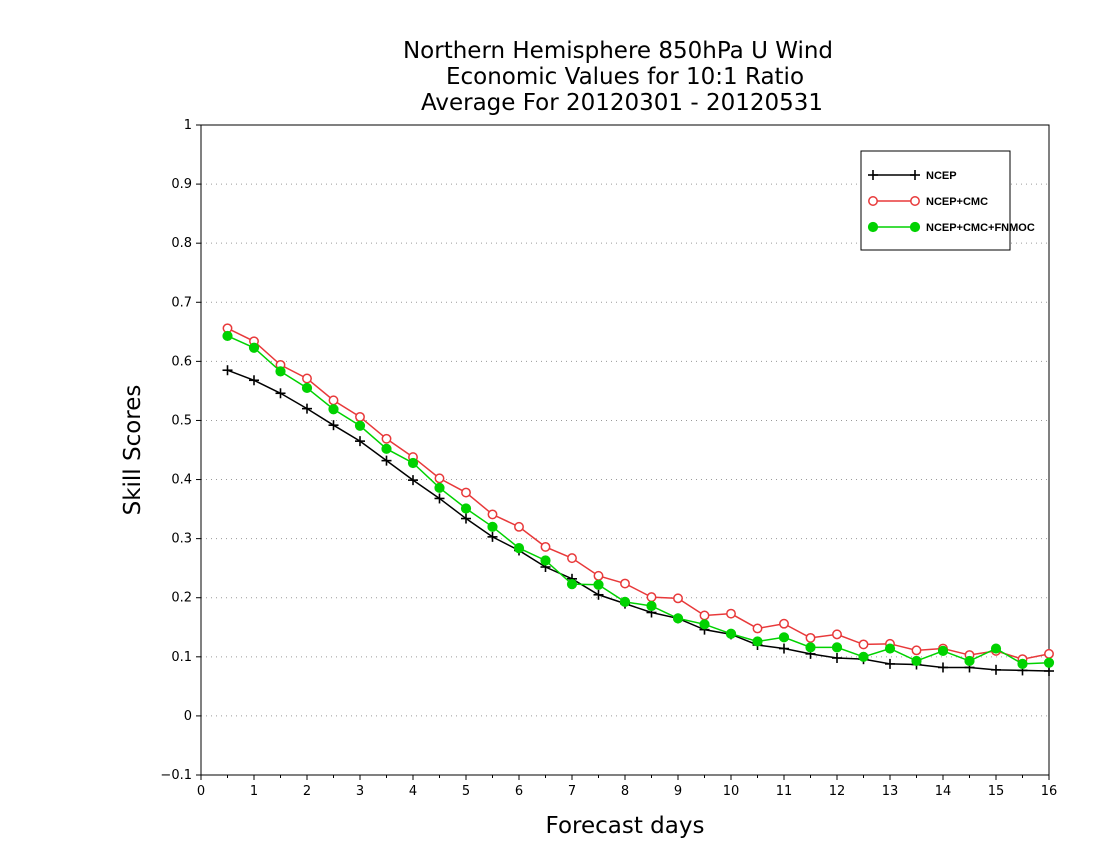 The height and width of the screenshot is (850, 1100). Describe the element at coordinates (133, 450) in the screenshot. I see `y-axis-label: Skill Scores` at that location.